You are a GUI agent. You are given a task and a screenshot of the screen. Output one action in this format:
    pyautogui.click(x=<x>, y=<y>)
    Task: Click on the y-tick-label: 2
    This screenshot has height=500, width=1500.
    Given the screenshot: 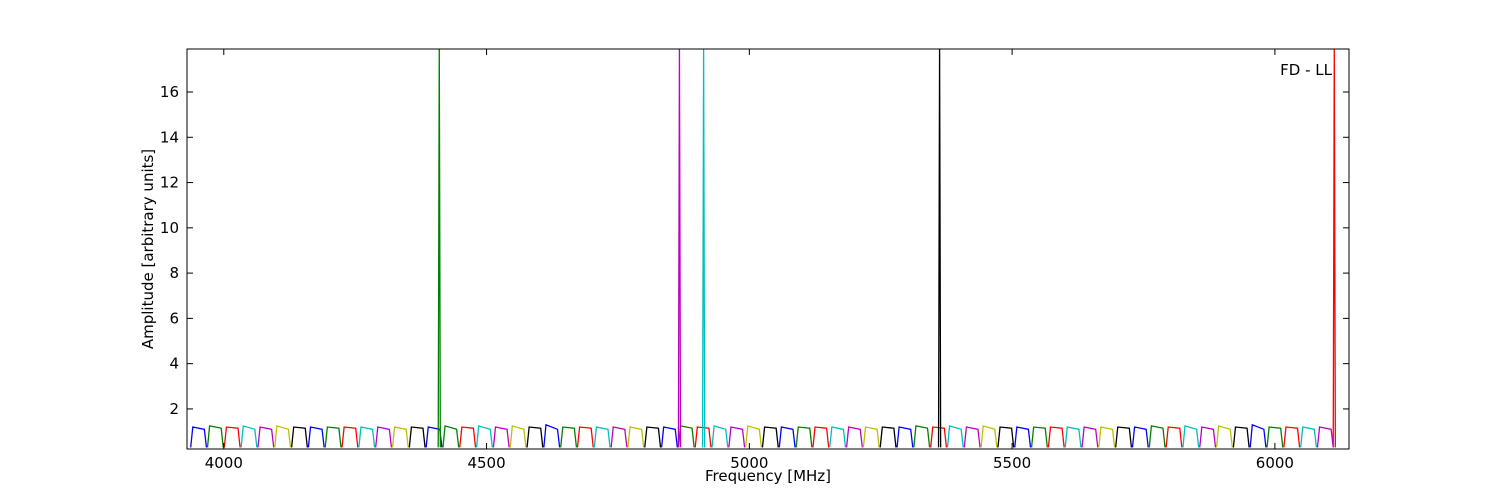 What is the action you would take?
    pyautogui.click(x=174, y=409)
    